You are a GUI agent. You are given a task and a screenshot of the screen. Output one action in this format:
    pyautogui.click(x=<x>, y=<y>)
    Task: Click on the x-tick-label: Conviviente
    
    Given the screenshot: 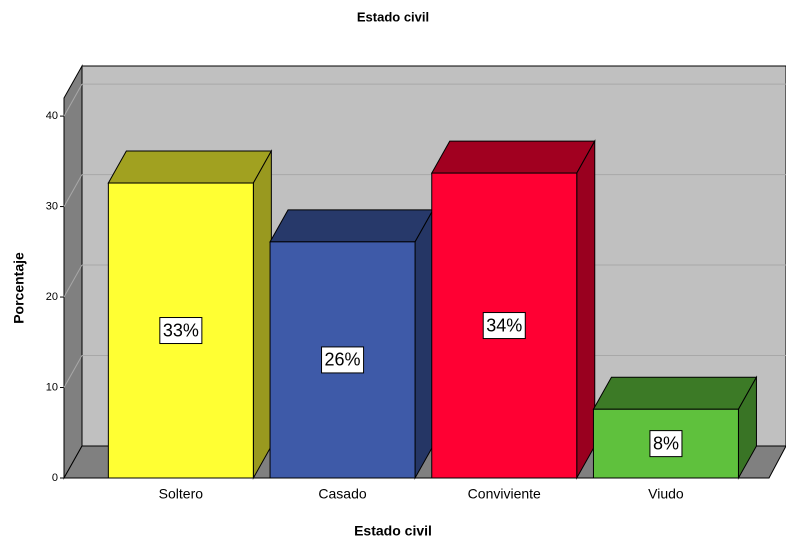 What is the action you would take?
    pyautogui.click(x=504, y=494)
    